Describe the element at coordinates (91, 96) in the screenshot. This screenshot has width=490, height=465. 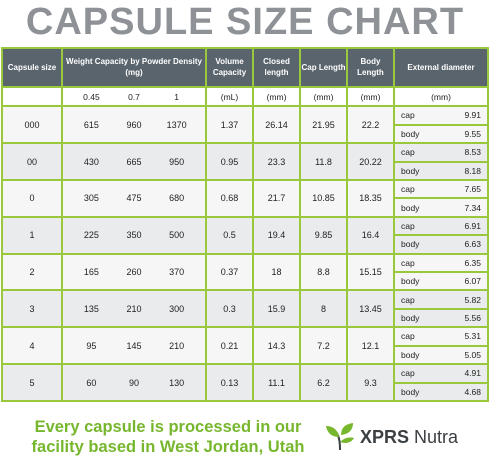
I see `density-045: 0.45` at that location.